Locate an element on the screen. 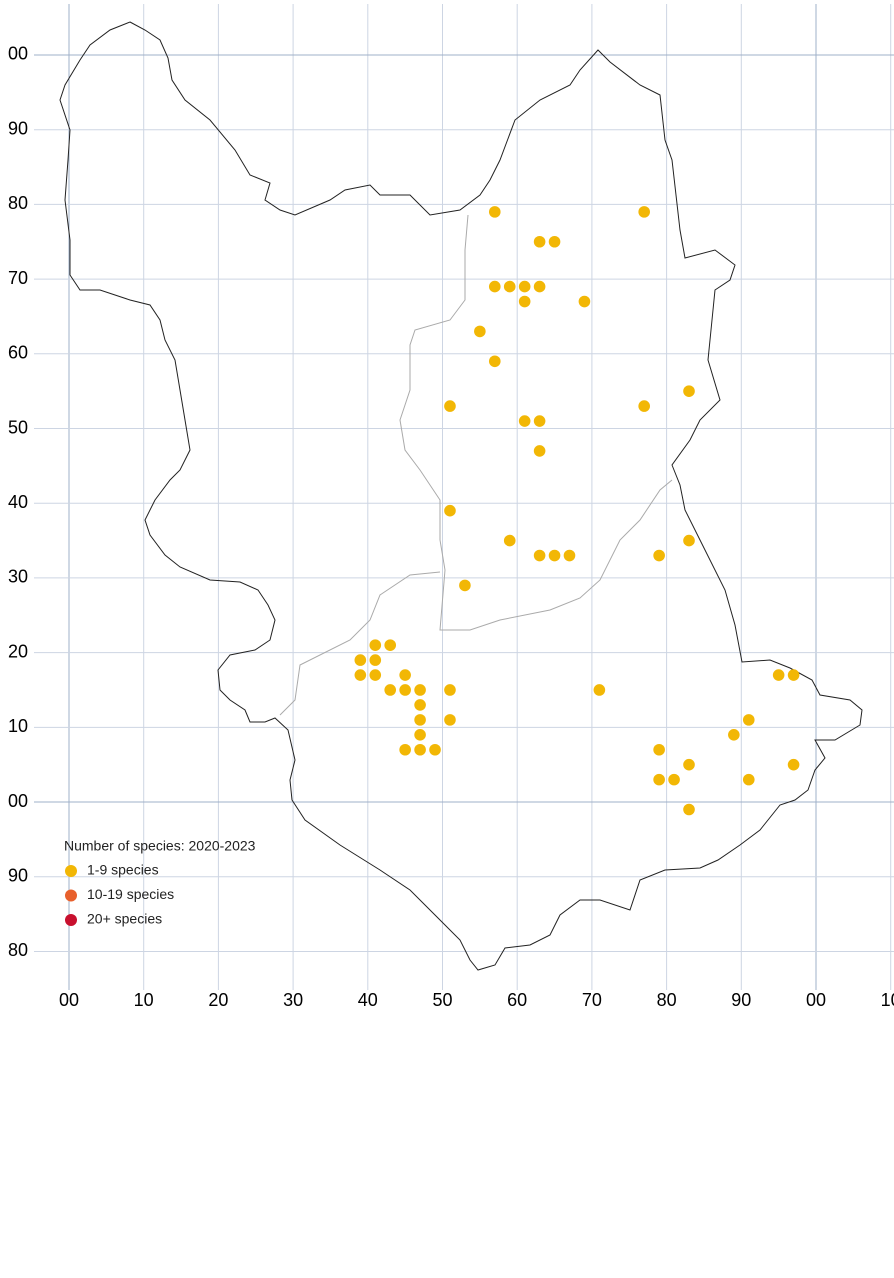 The width and height of the screenshot is (894, 1278). y-tick-label: 20 is located at coordinates (18, 651).